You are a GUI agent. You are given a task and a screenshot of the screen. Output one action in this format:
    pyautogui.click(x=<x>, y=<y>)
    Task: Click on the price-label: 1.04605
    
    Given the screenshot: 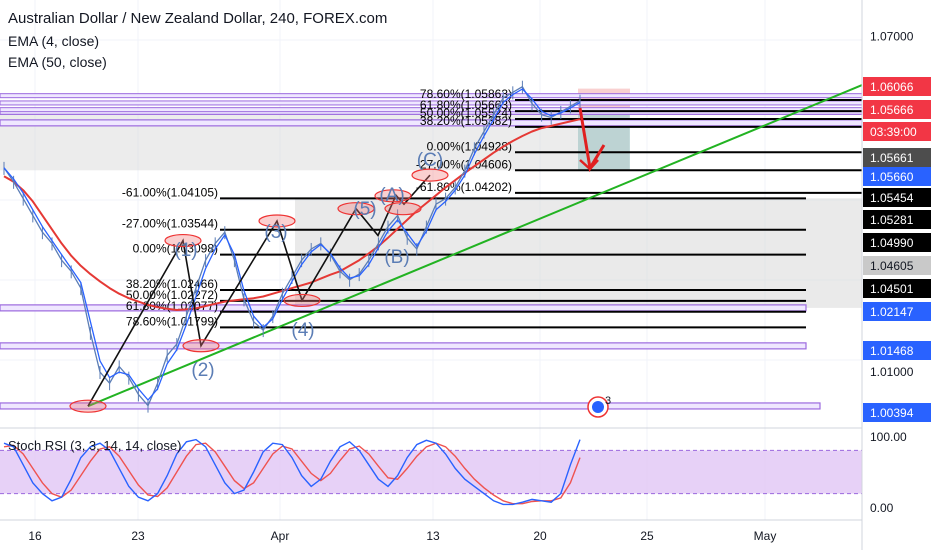 What is the action you would take?
    pyautogui.click(x=892, y=266)
    